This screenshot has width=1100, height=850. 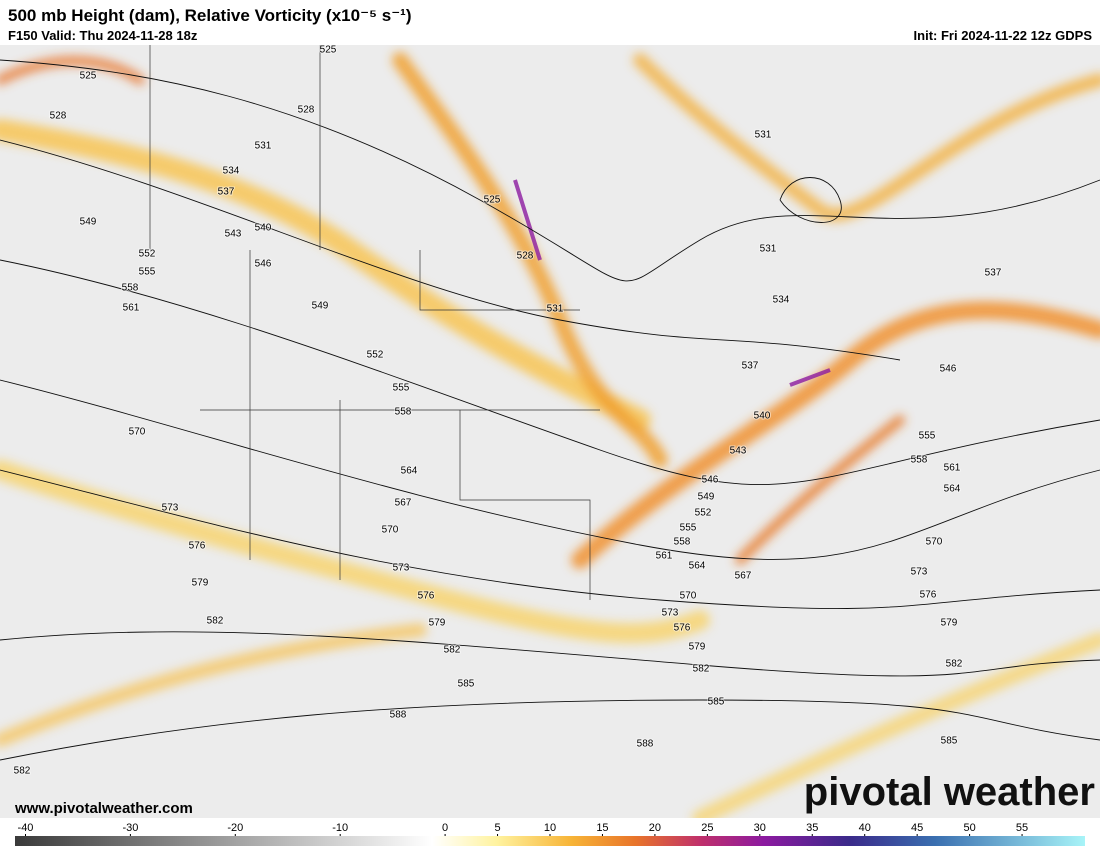 What do you see at coordinates (949, 792) in the screenshot?
I see `watermark: pivotal weather` at bounding box center [949, 792].